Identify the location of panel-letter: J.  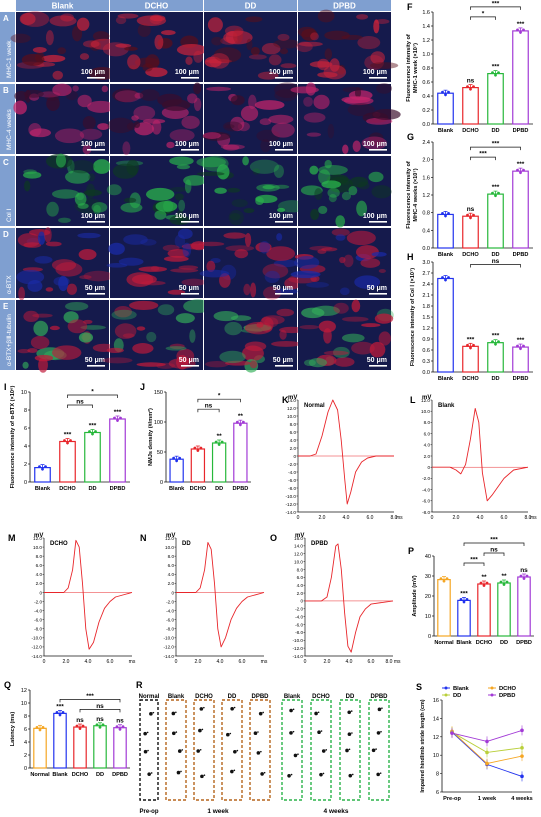
(142, 387).